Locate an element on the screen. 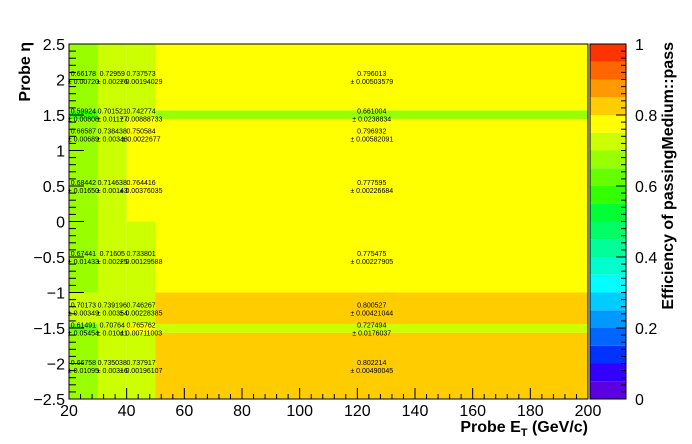  cell-error-label: ± 0.00228385 is located at coordinates (141, 313).